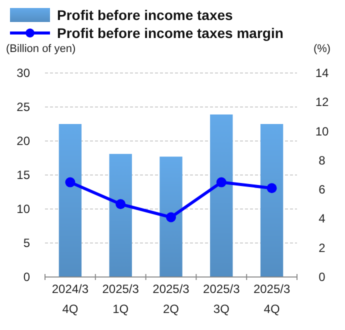 Image resolution: width=345 pixels, height=330 pixels. I want to click on y-tick-label: 25, so click(23, 107).